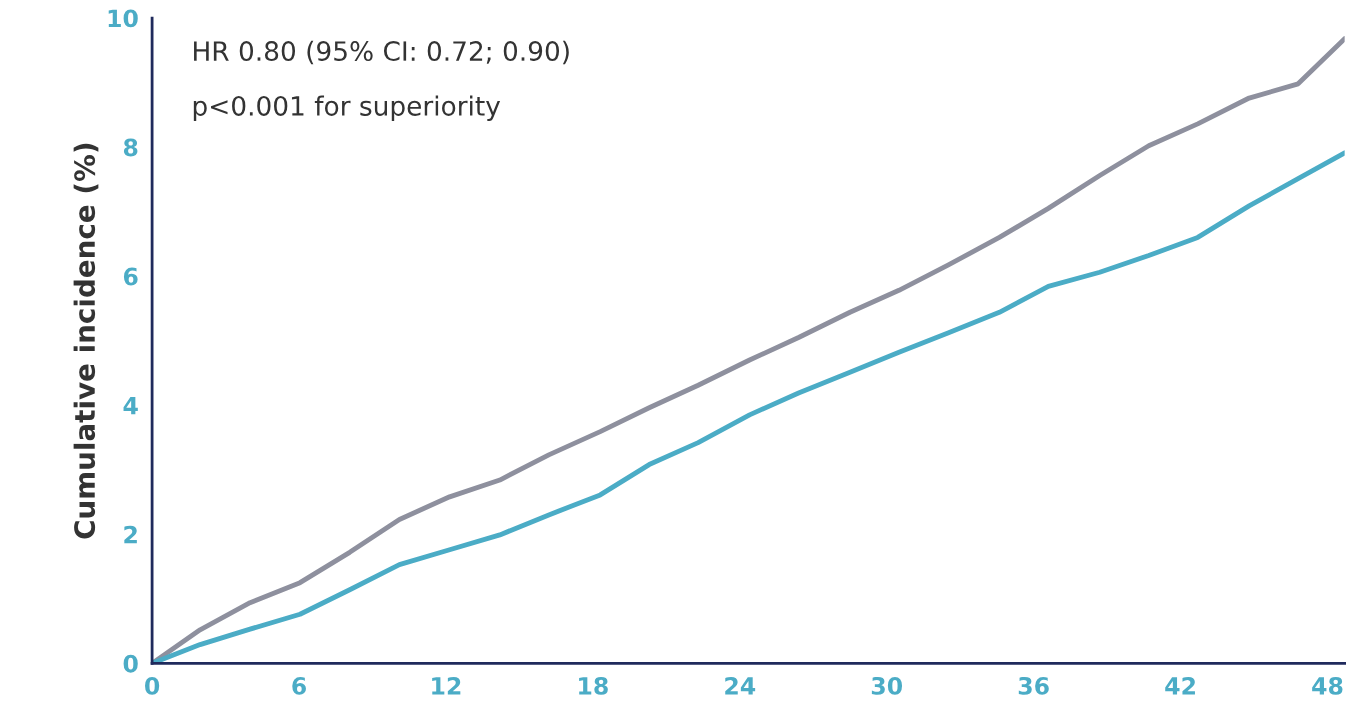 The width and height of the screenshot is (1346, 721). What do you see at coordinates (1180, 685) in the screenshot?
I see `x-tick-label: 42` at bounding box center [1180, 685].